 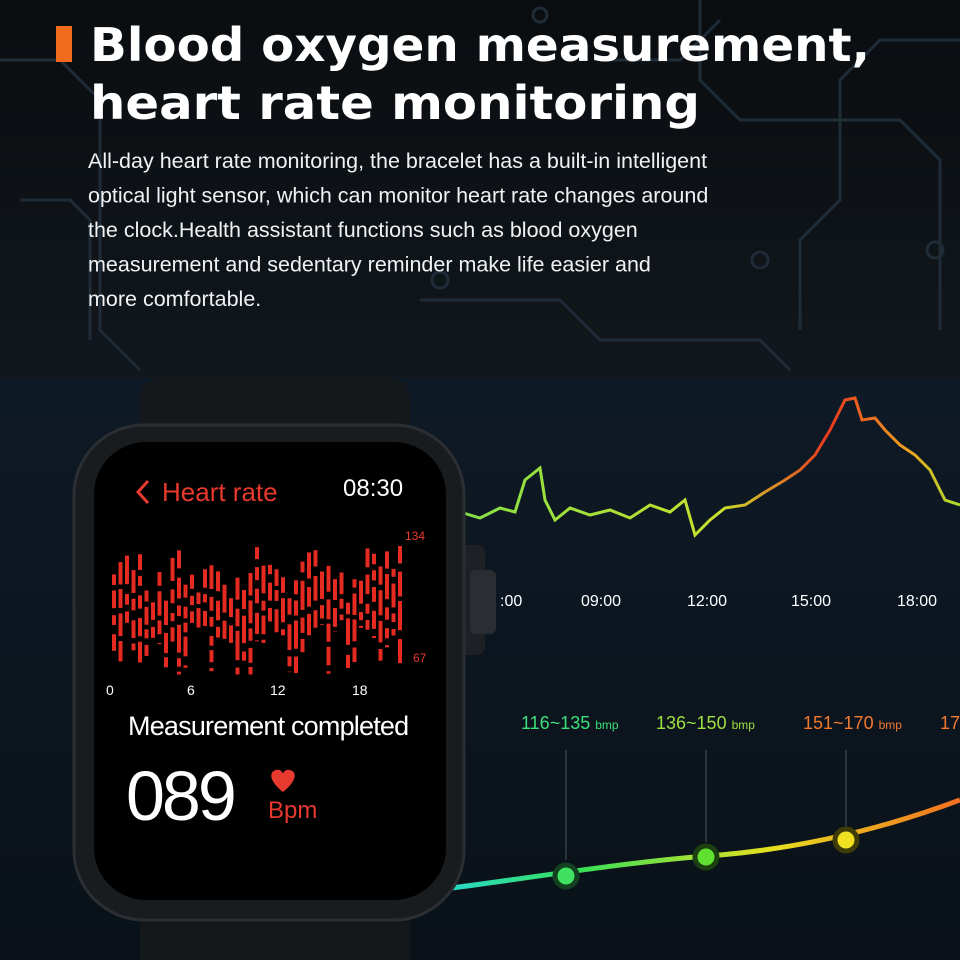 I want to click on graph-hour: 12, so click(x=278, y=690).